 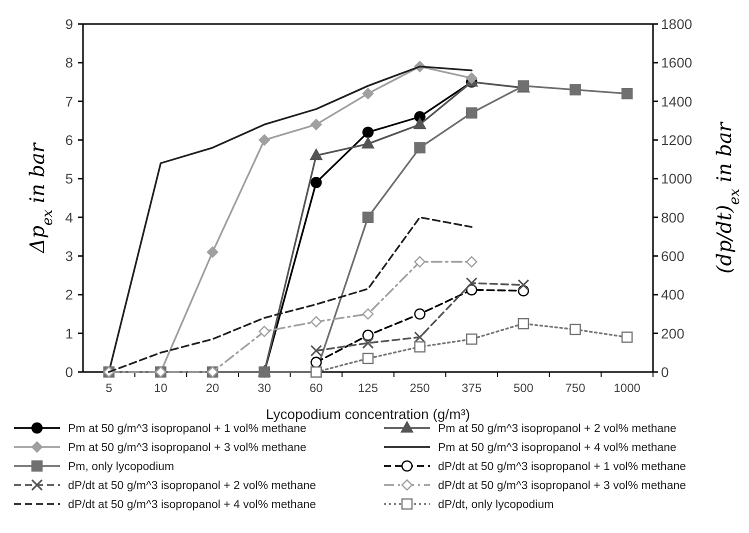 I want to click on x-tick-label: 20, so click(x=213, y=388).